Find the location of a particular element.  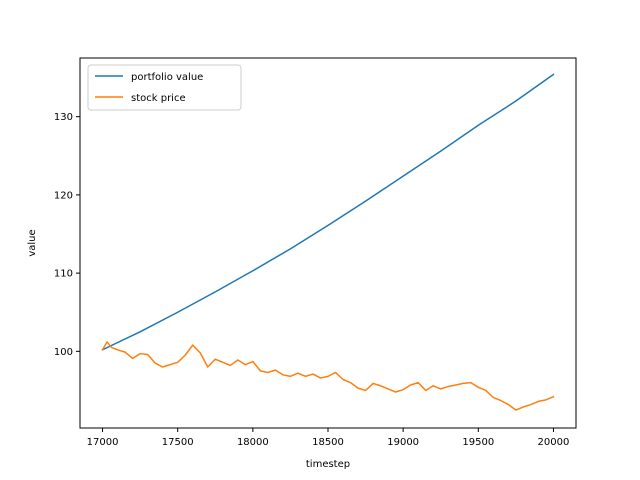

y-tick-label: 110 is located at coordinates (63, 274).